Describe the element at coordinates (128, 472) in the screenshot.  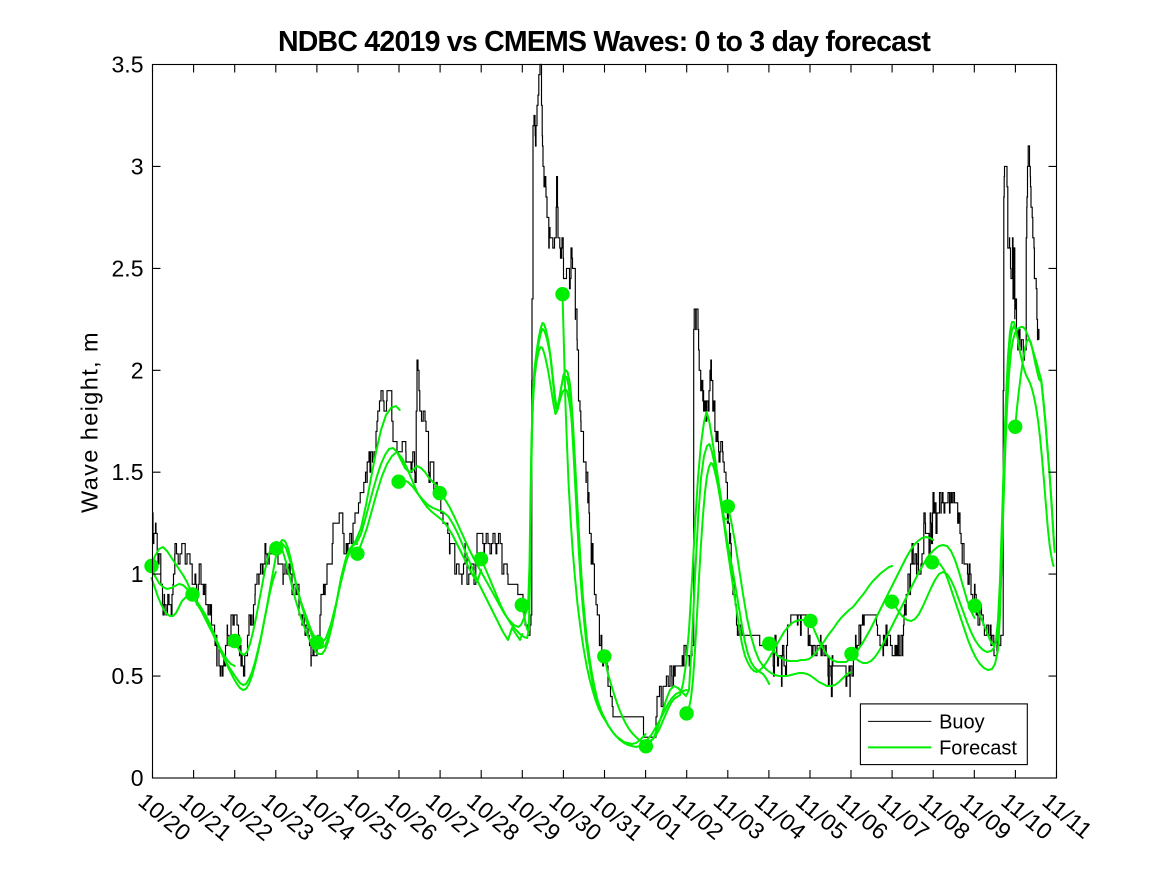
I see `svg-text: 1.5` at that location.